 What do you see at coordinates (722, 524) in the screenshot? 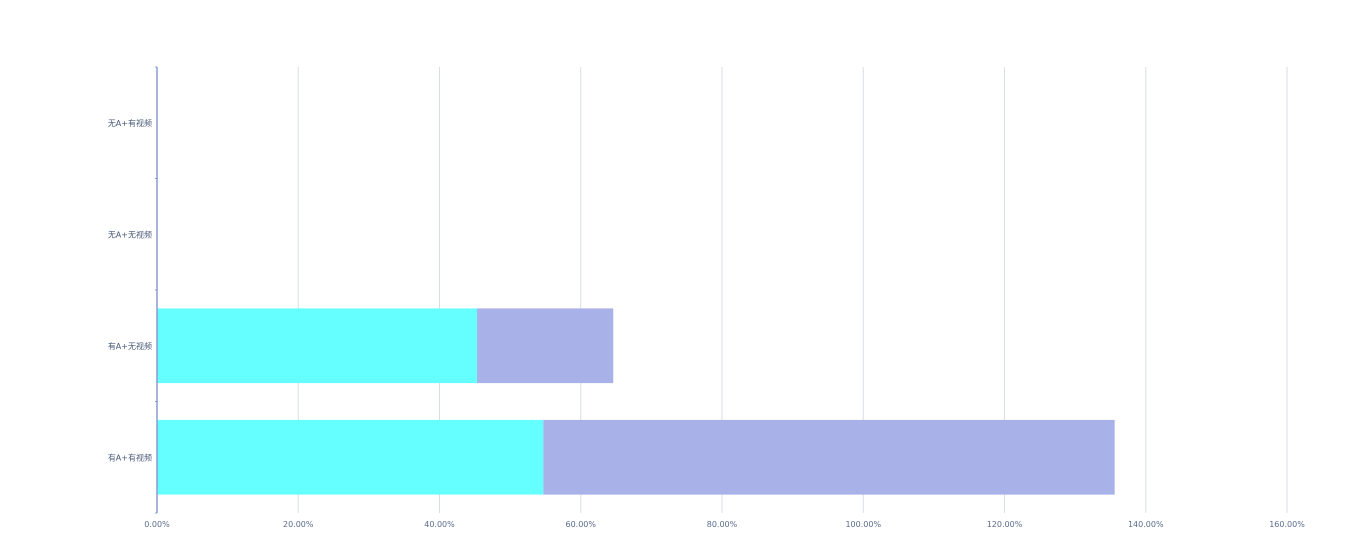
I see `x-tick-label: 80.00%` at bounding box center [722, 524].